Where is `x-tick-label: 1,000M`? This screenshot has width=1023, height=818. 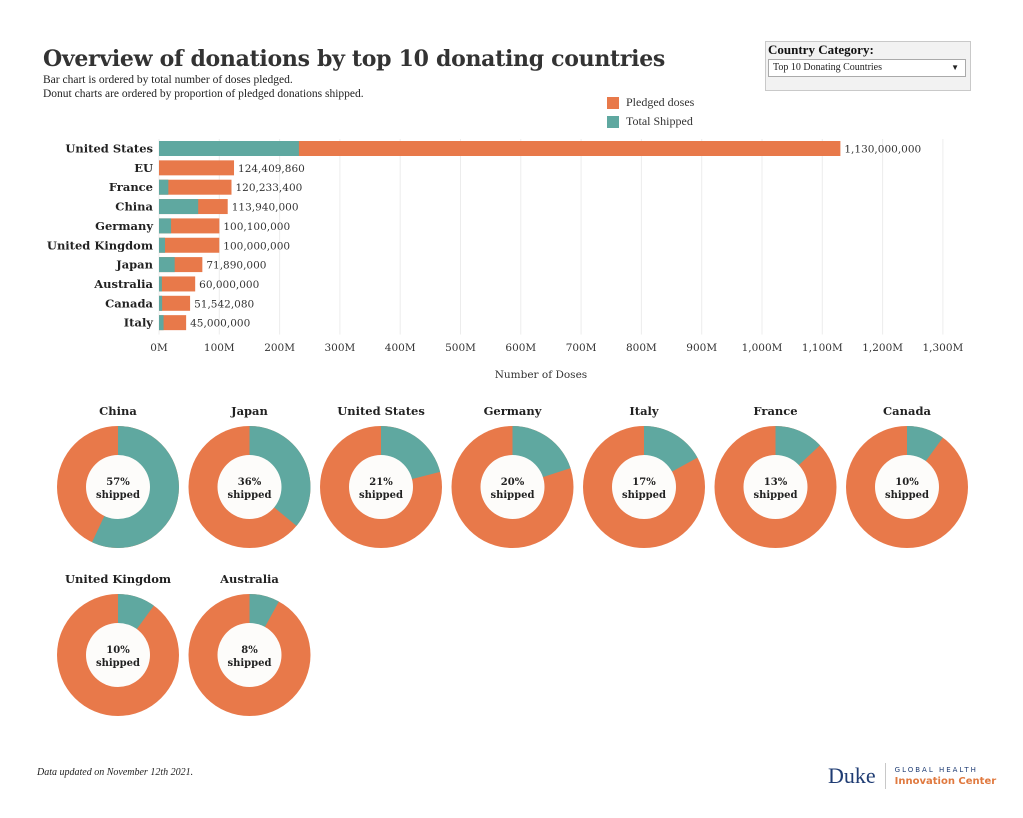 x-tick-label: 1,000M is located at coordinates (762, 348).